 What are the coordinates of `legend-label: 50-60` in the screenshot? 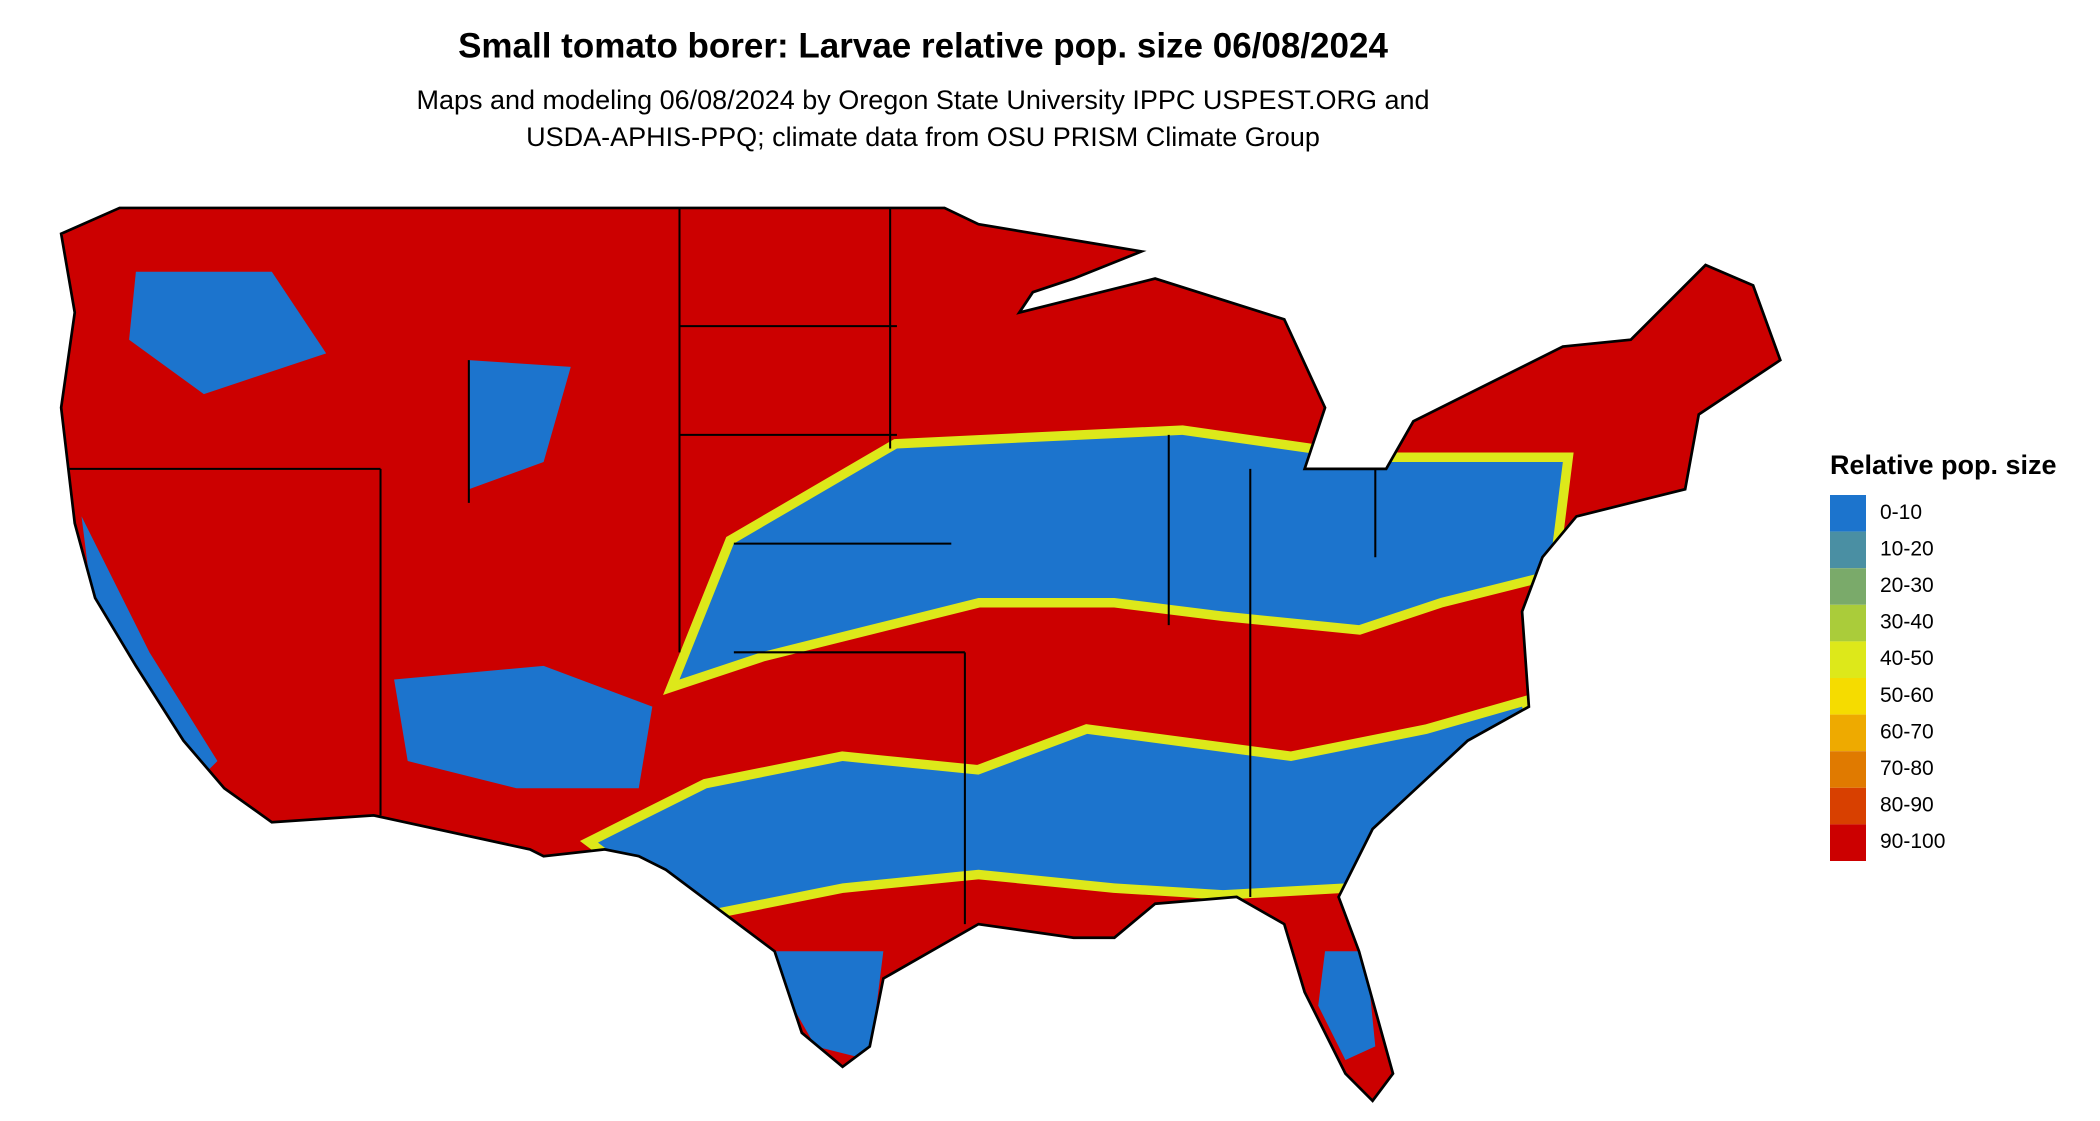 It's located at (1907, 695).